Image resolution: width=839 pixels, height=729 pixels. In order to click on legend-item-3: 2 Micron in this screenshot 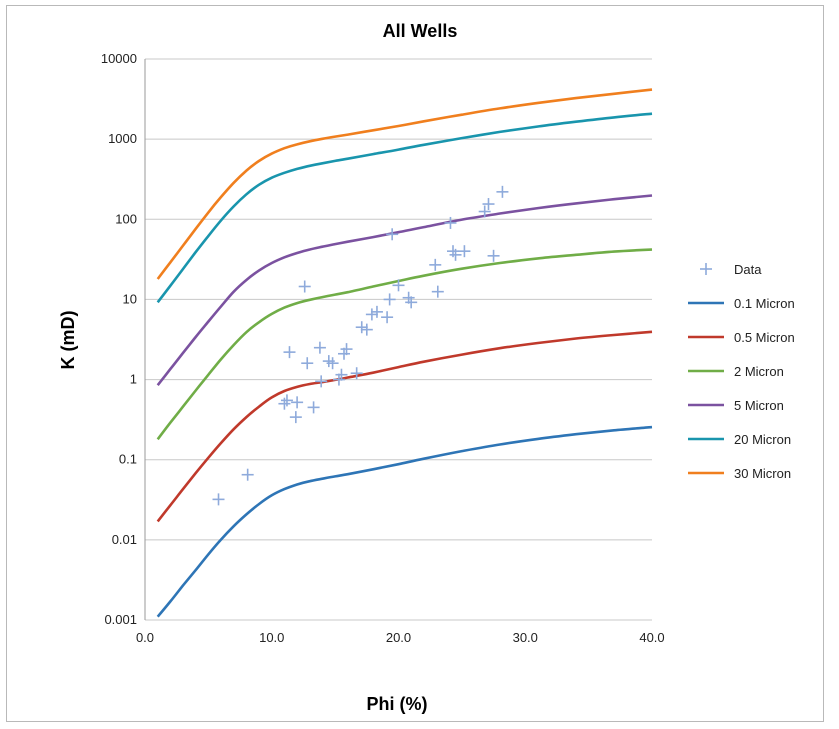, I will do `click(736, 371)`.